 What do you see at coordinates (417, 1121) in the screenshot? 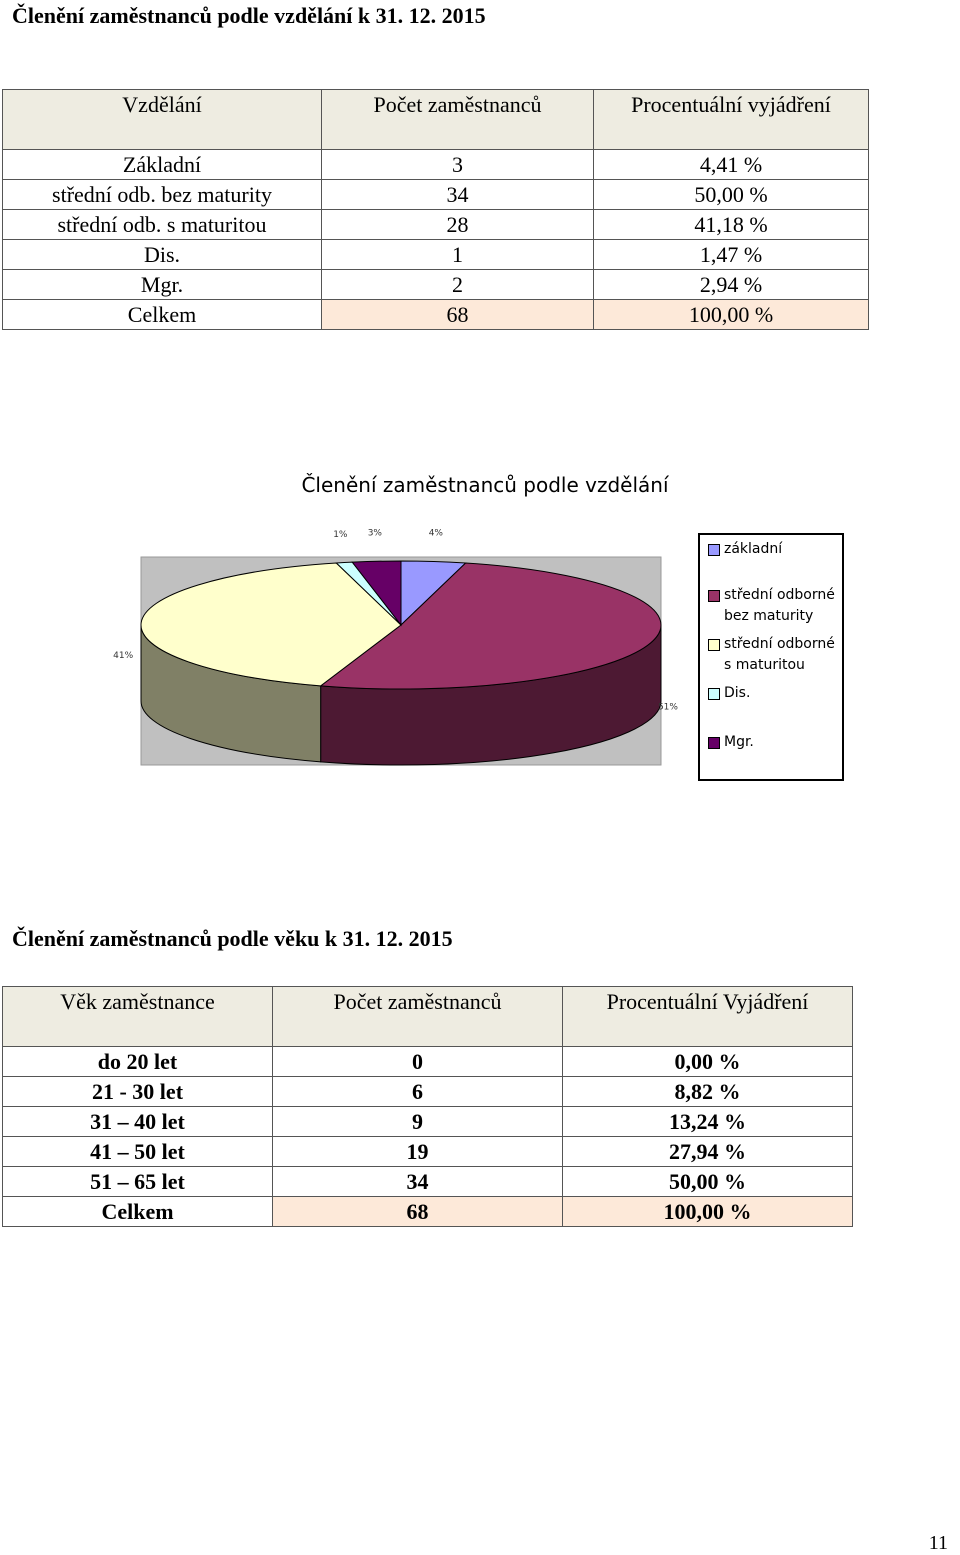
I see `cell: 9` at bounding box center [417, 1121].